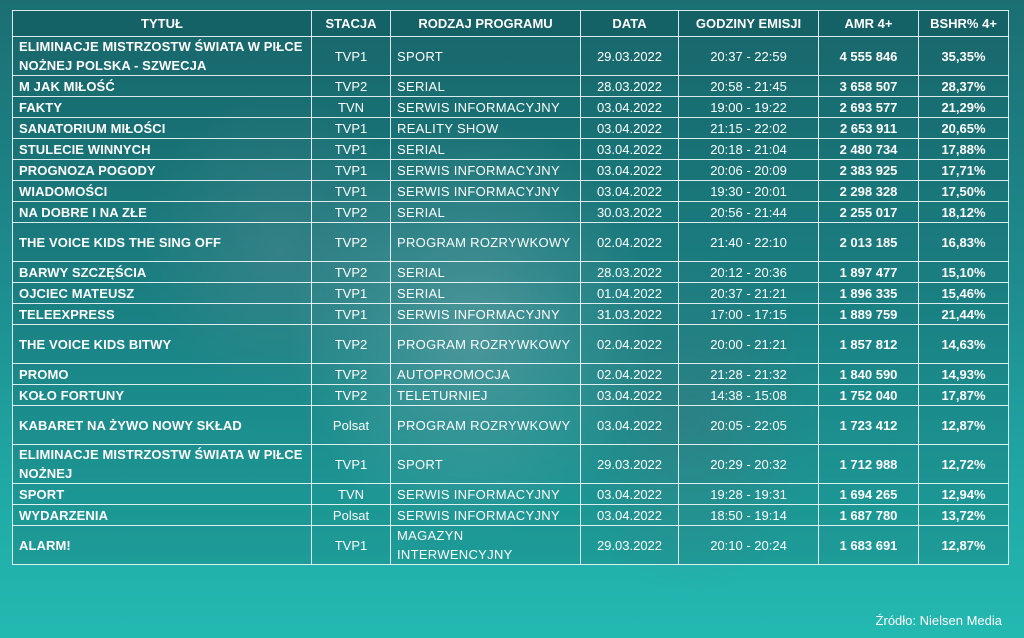 This screenshot has width=1024, height=638. I want to click on cell-title: M JAK MIŁOŚĆ, so click(162, 86).